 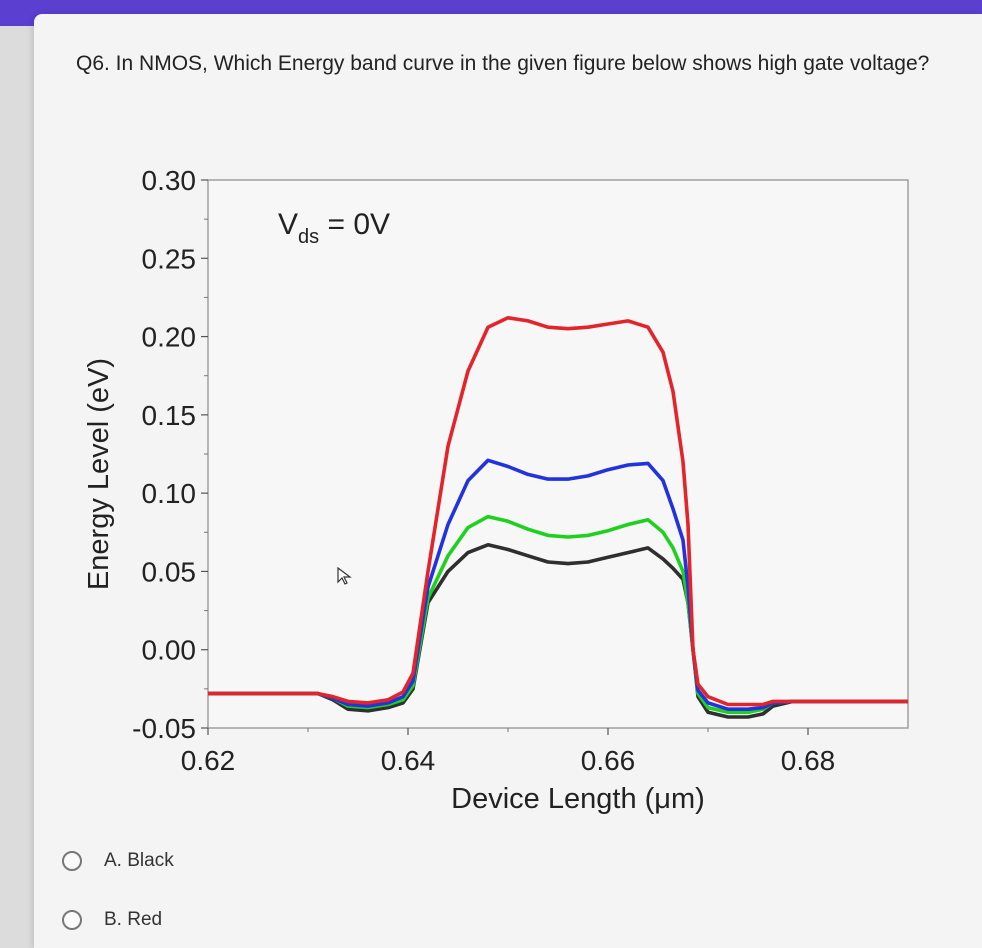 What do you see at coordinates (164, 728) in the screenshot?
I see `y-tick-label: -0.05` at bounding box center [164, 728].